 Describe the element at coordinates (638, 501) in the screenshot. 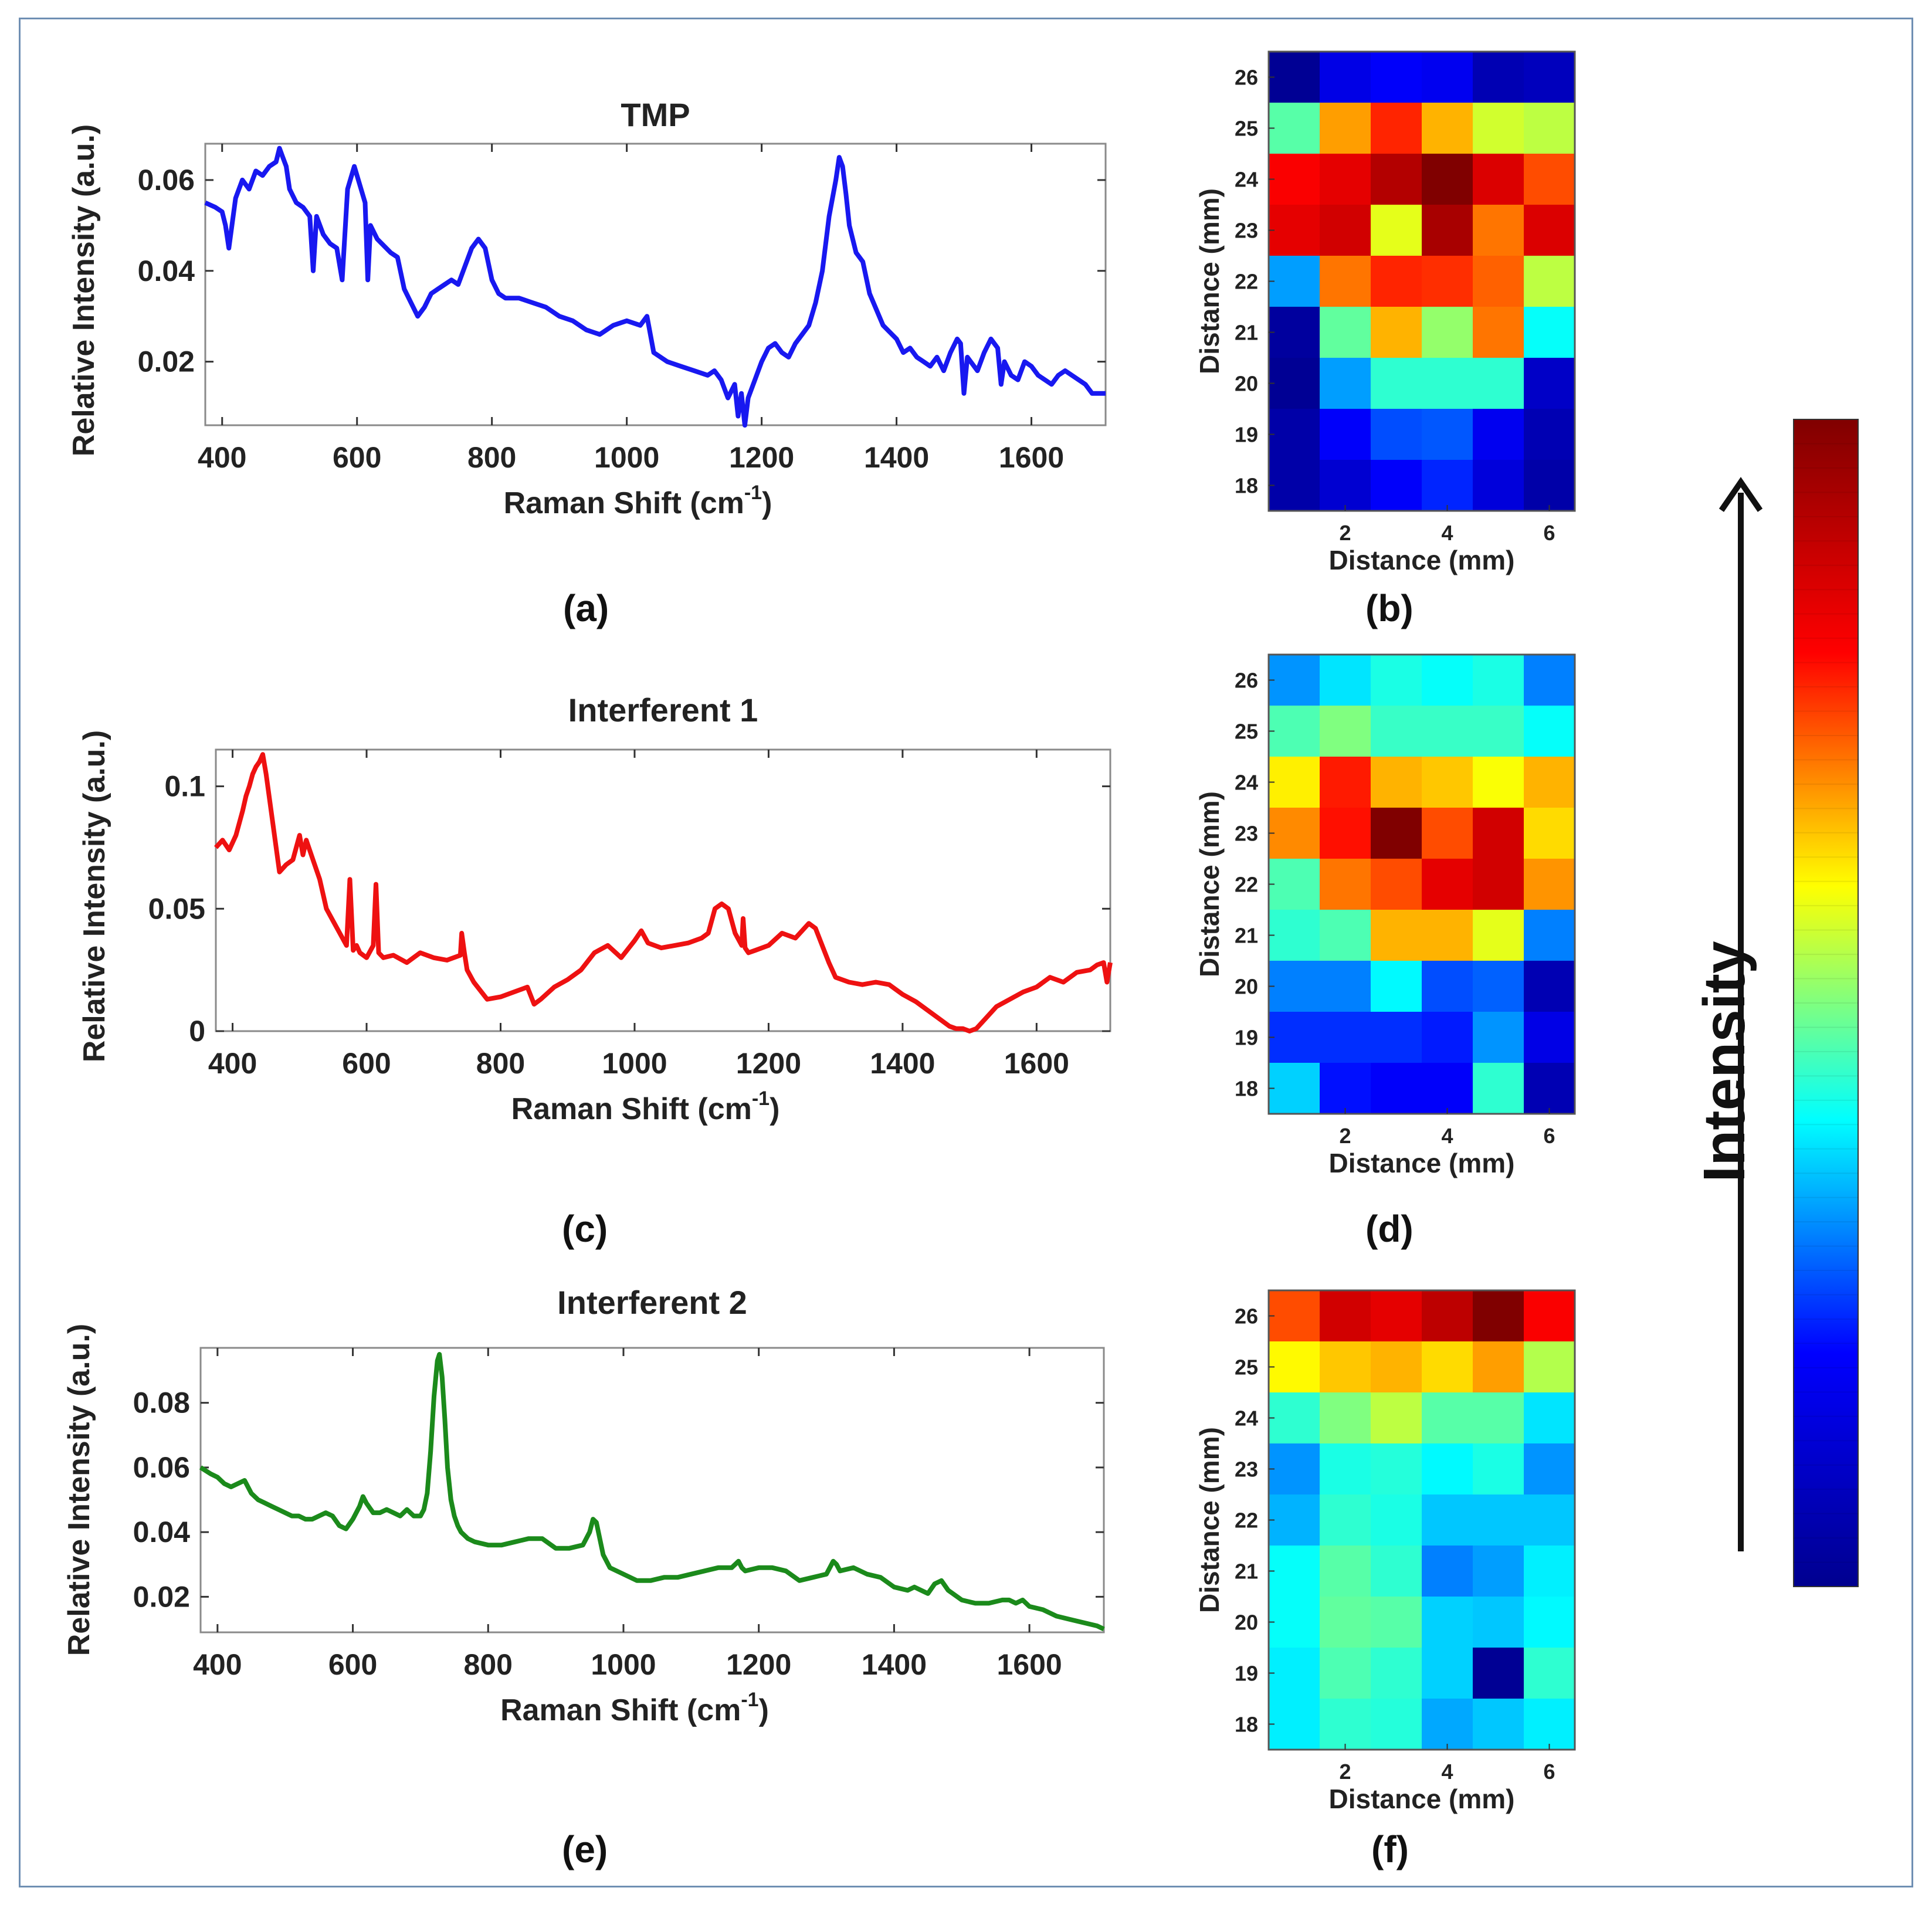

I see `x-axis-label: Raman Shift (cm-1)` at that location.